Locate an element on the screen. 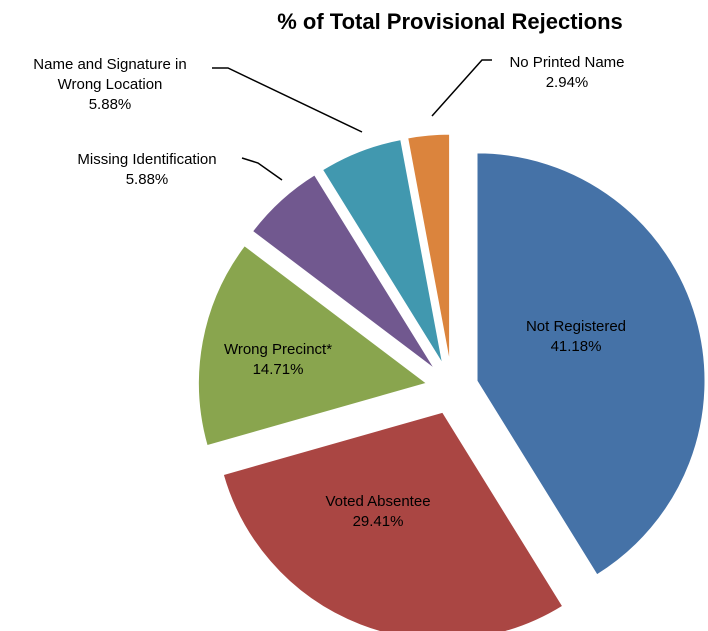 This screenshot has height=631, width=708. chart-title: % of Total Provisional Rejections is located at coordinates (450, 21).